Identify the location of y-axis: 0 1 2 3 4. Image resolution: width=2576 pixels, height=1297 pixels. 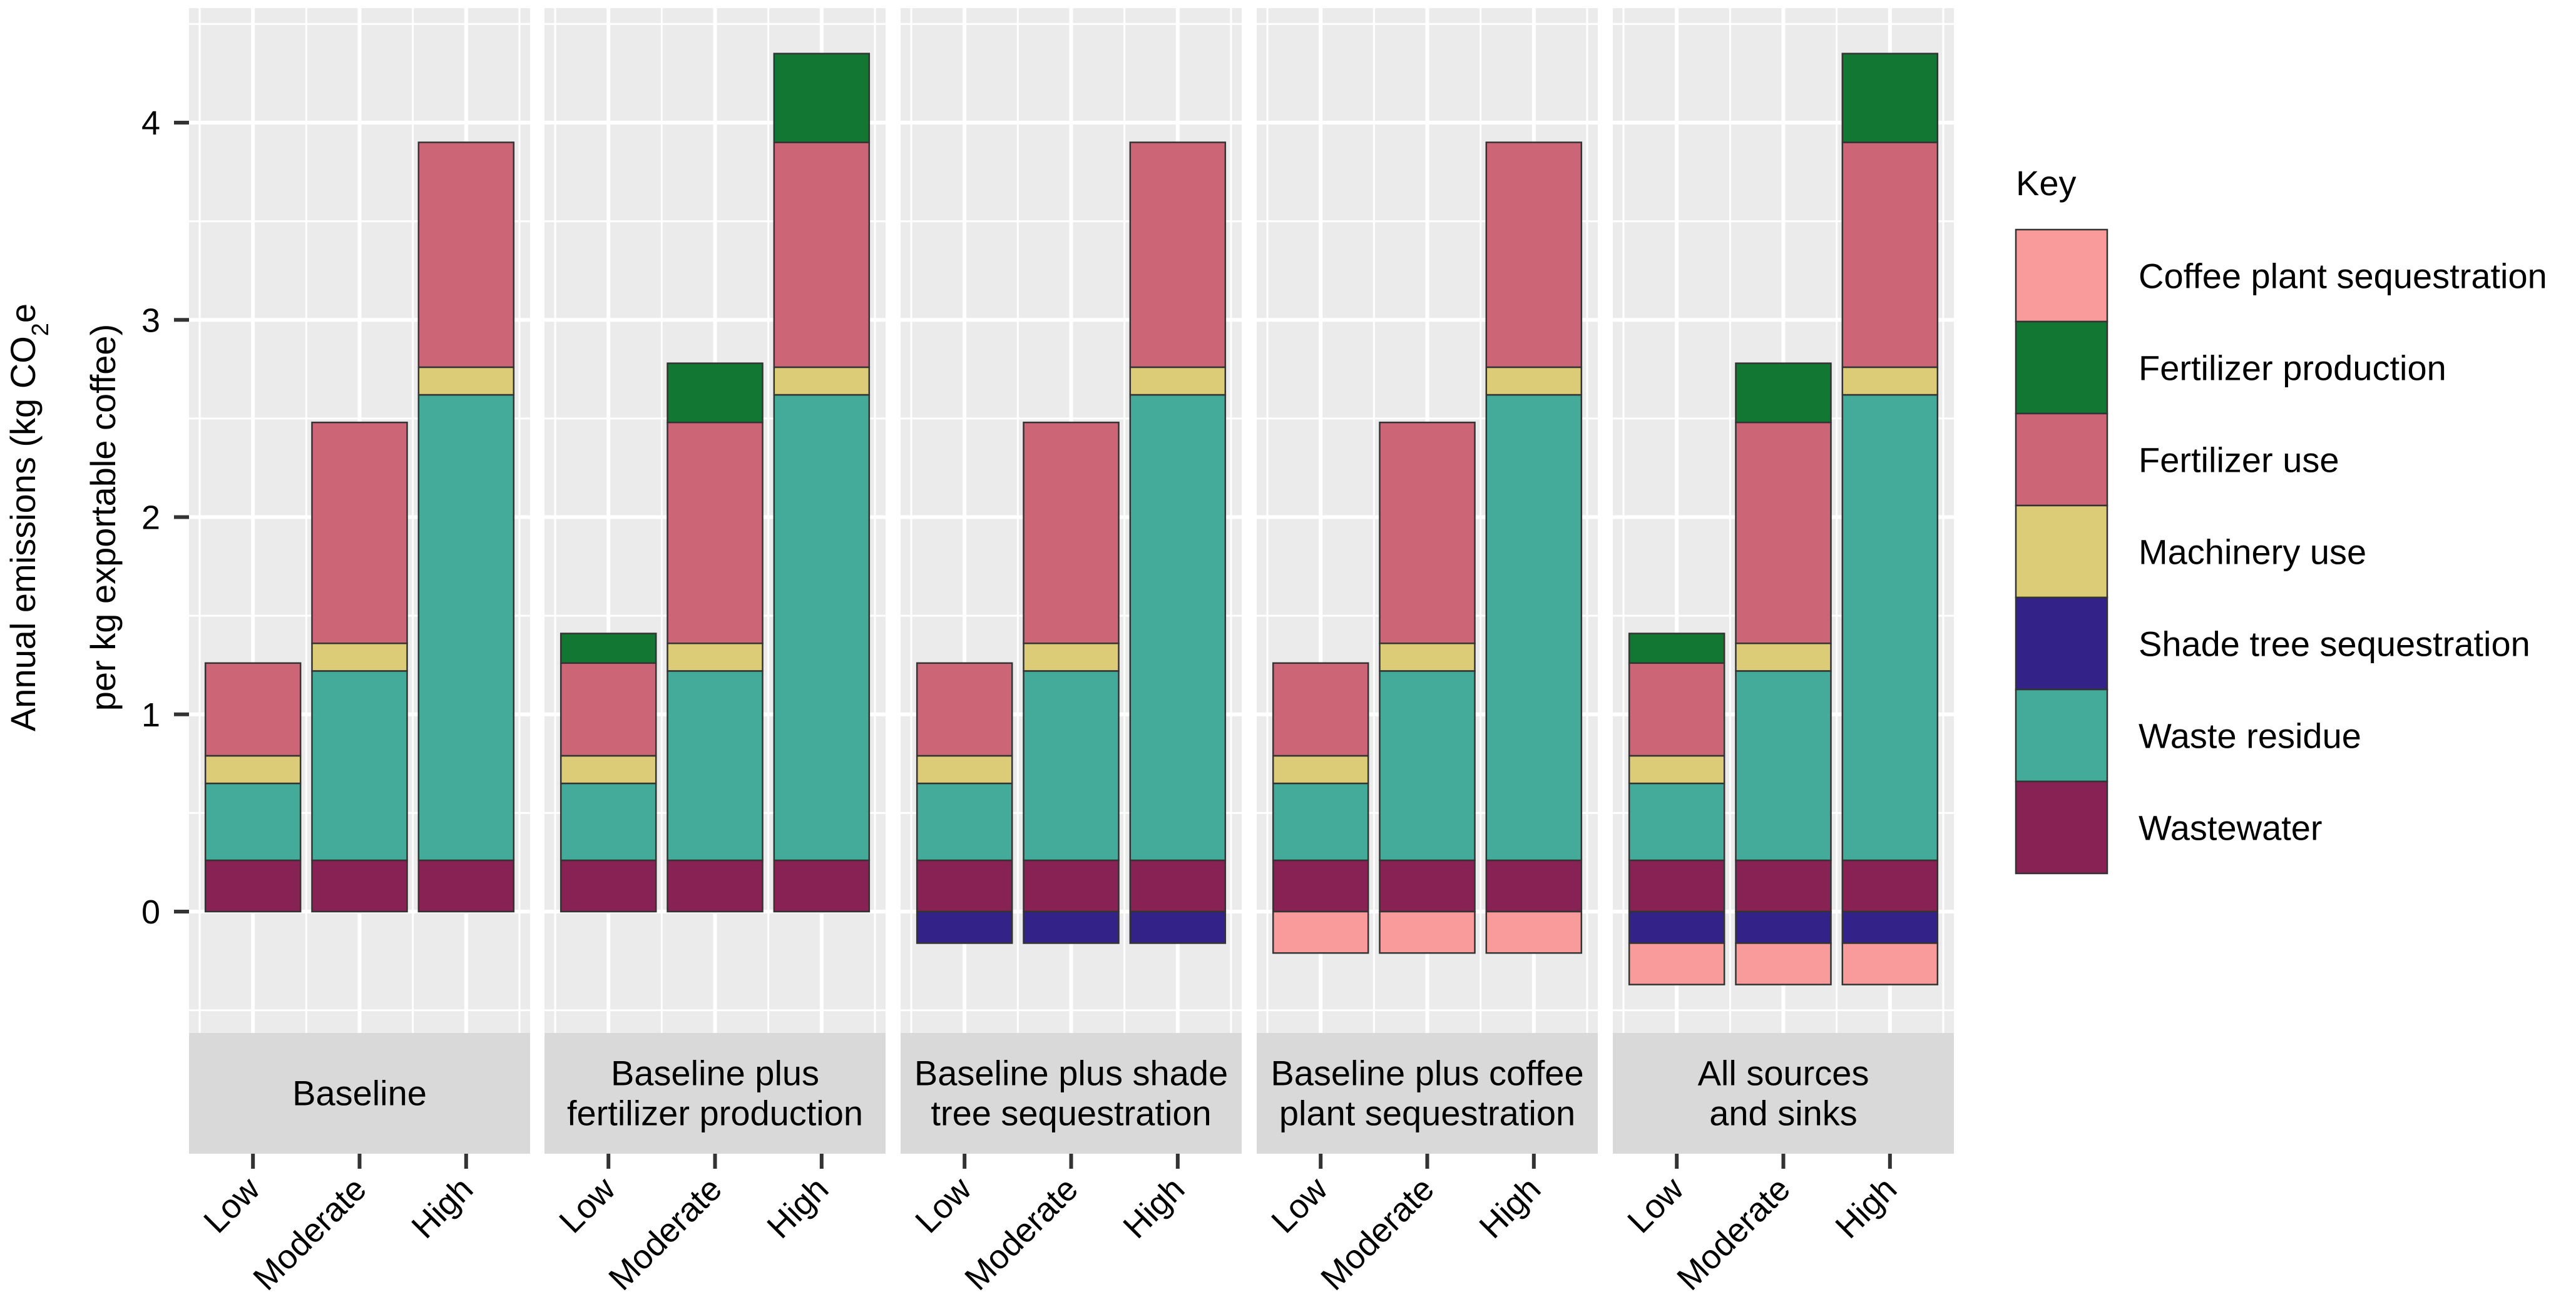
(165, 517).